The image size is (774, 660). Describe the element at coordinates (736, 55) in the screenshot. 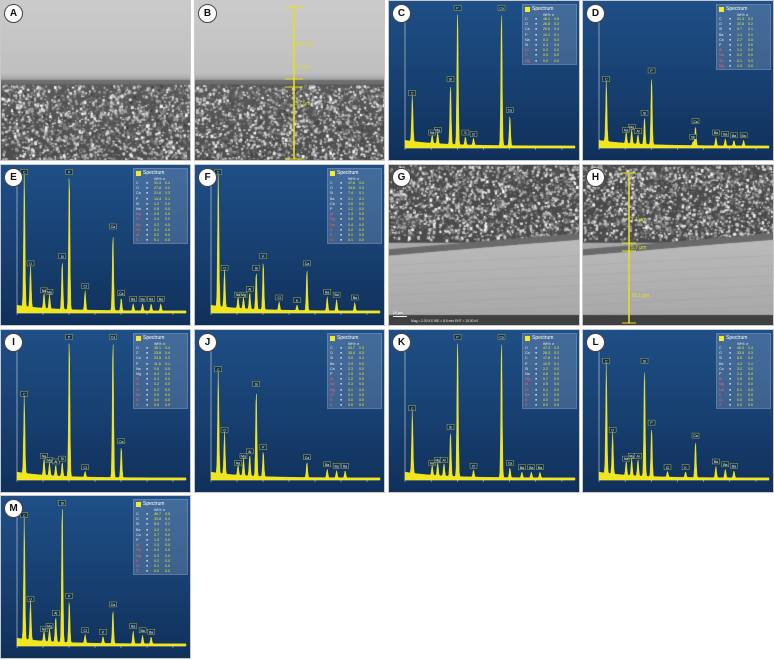

I see `legend-row: Na ● 0.2 0.0` at that location.